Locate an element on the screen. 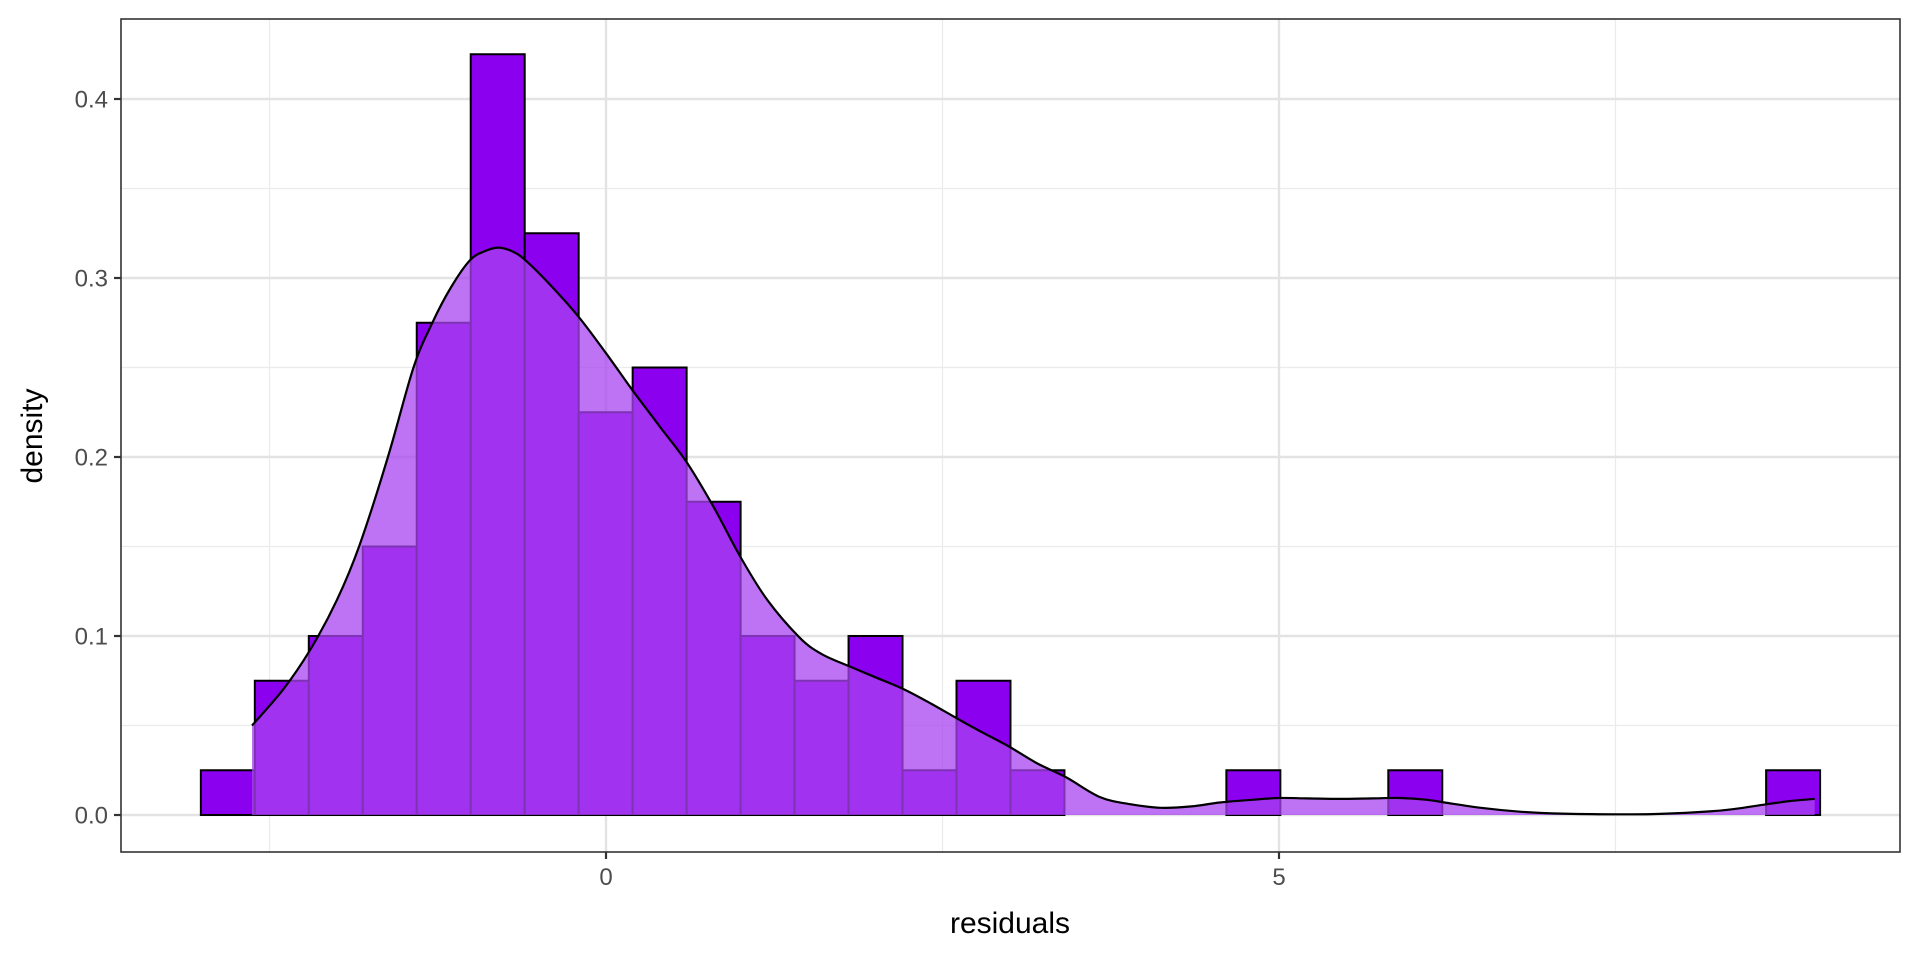 The width and height of the screenshot is (1920, 960). y-tick-label: 0.0 is located at coordinates (91, 816).